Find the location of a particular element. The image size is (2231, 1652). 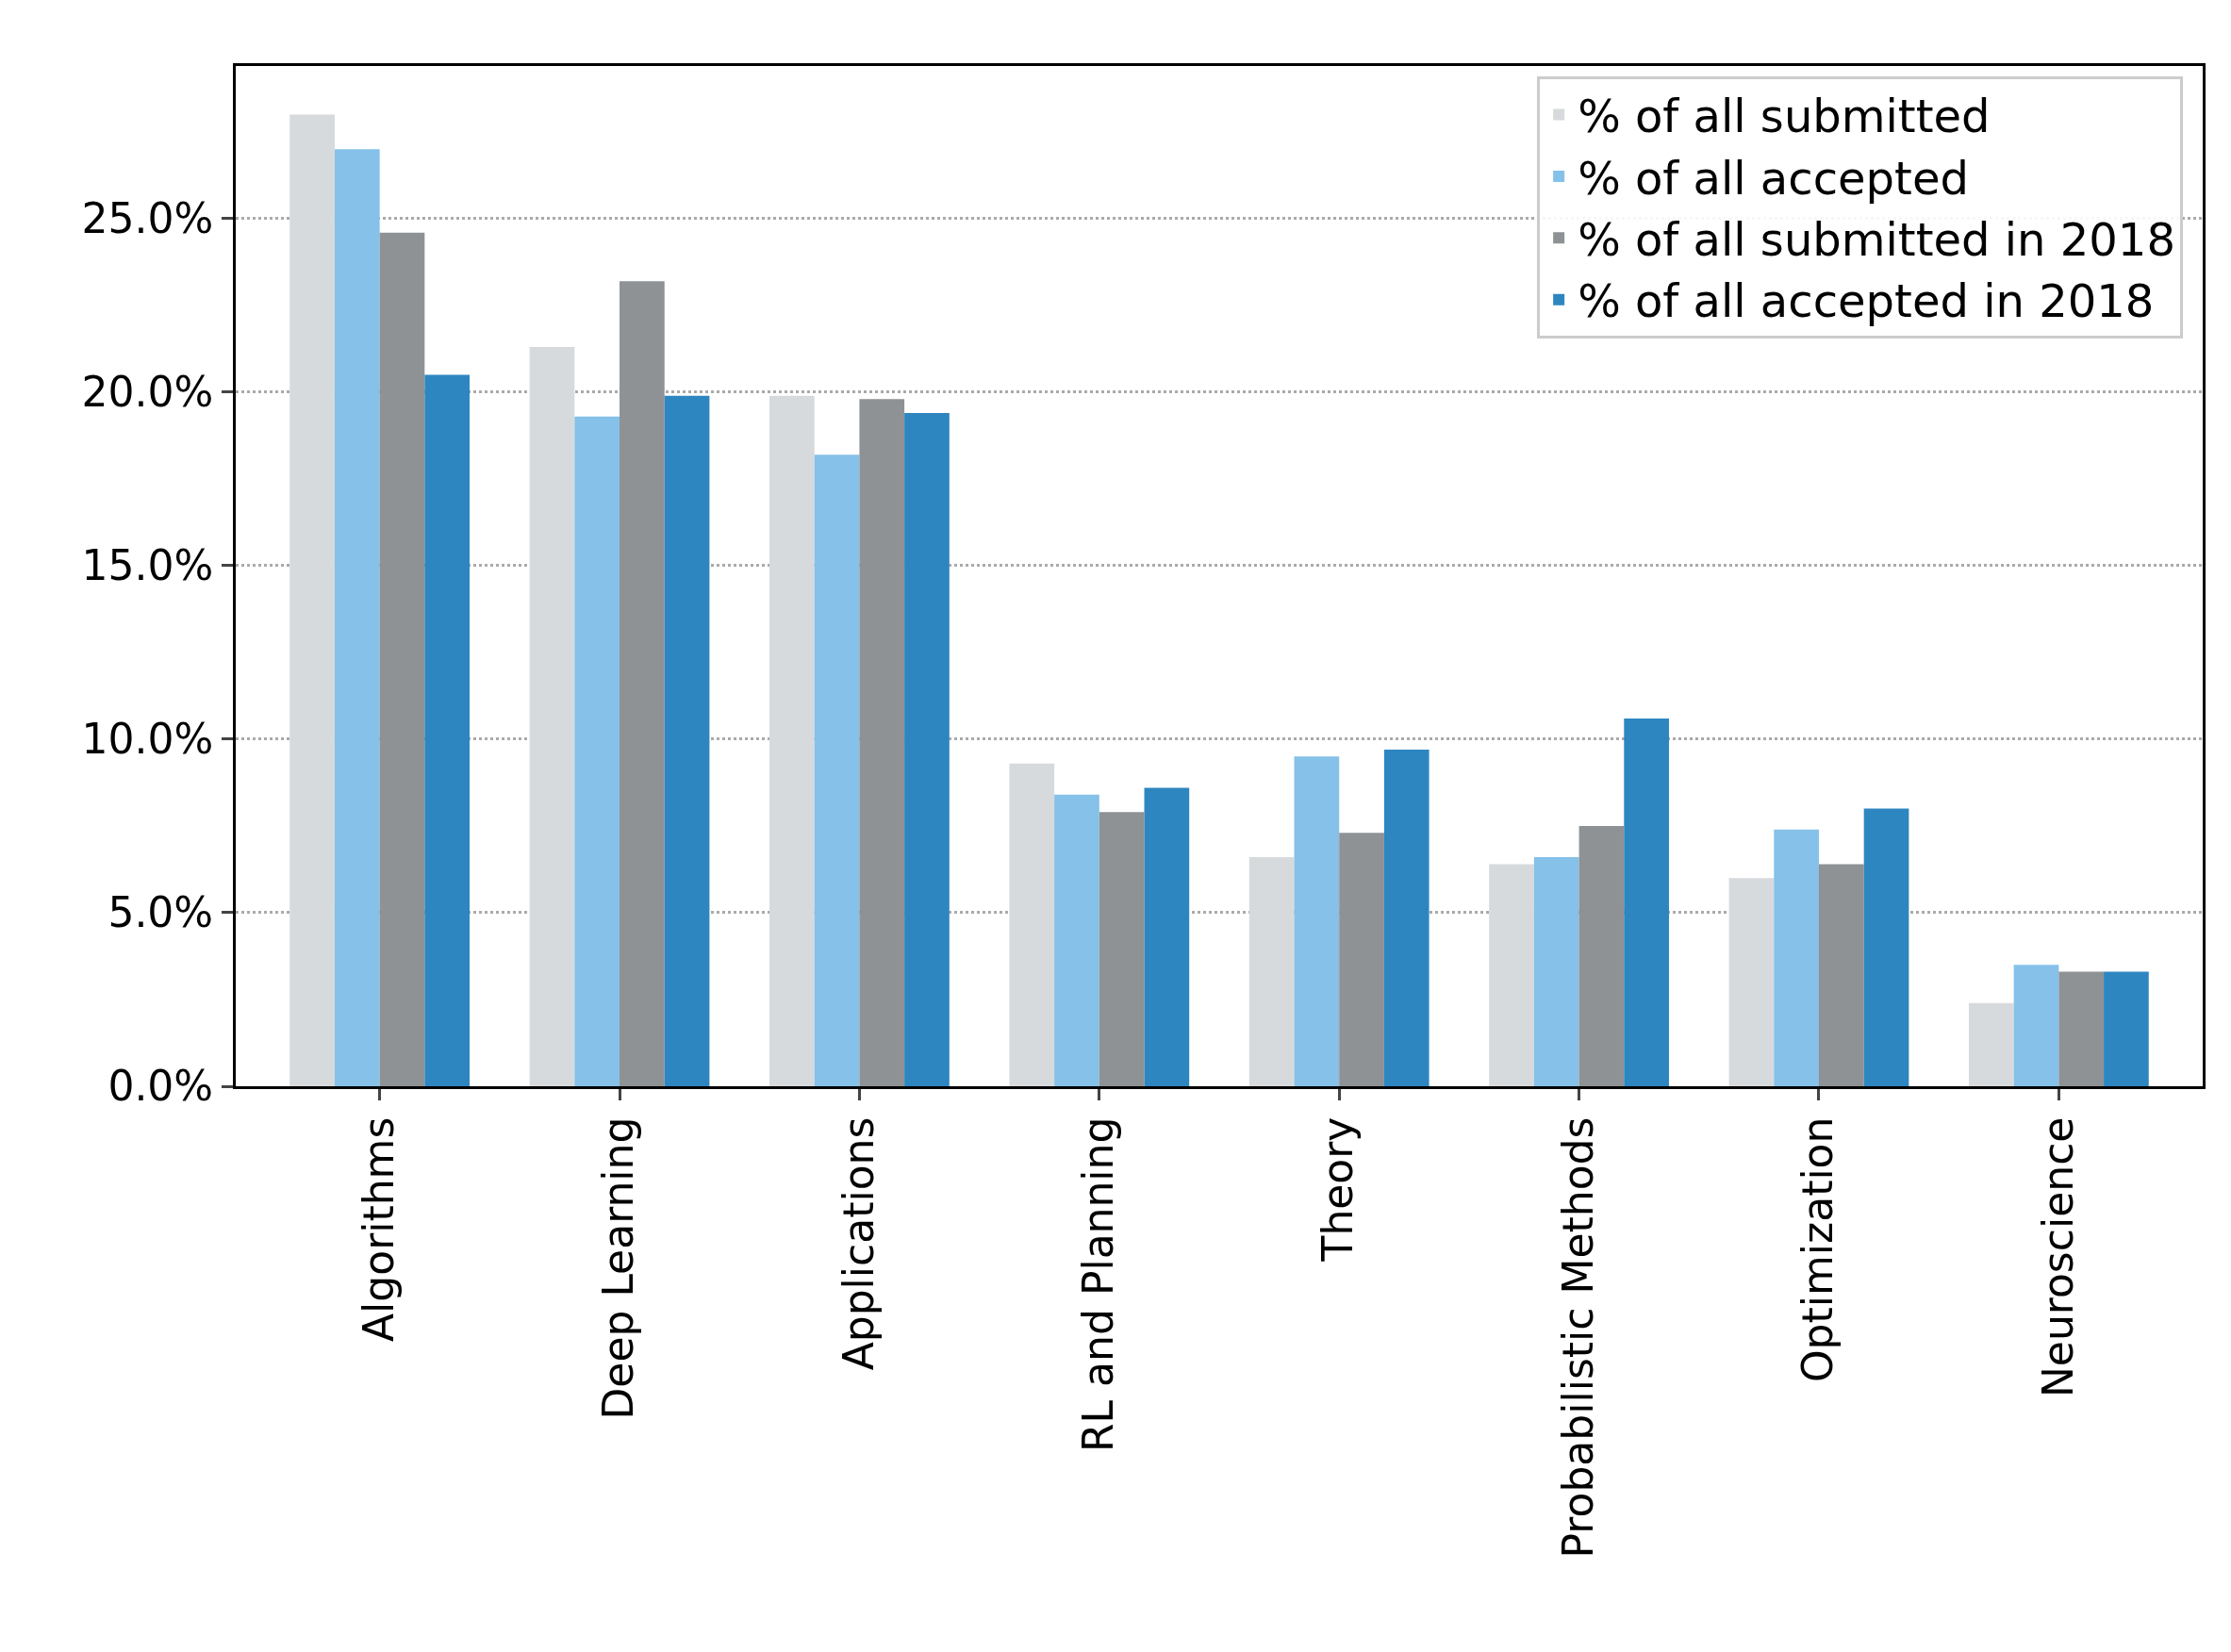

x-tick-label: Deep Learning is located at coordinates (618, 1268).